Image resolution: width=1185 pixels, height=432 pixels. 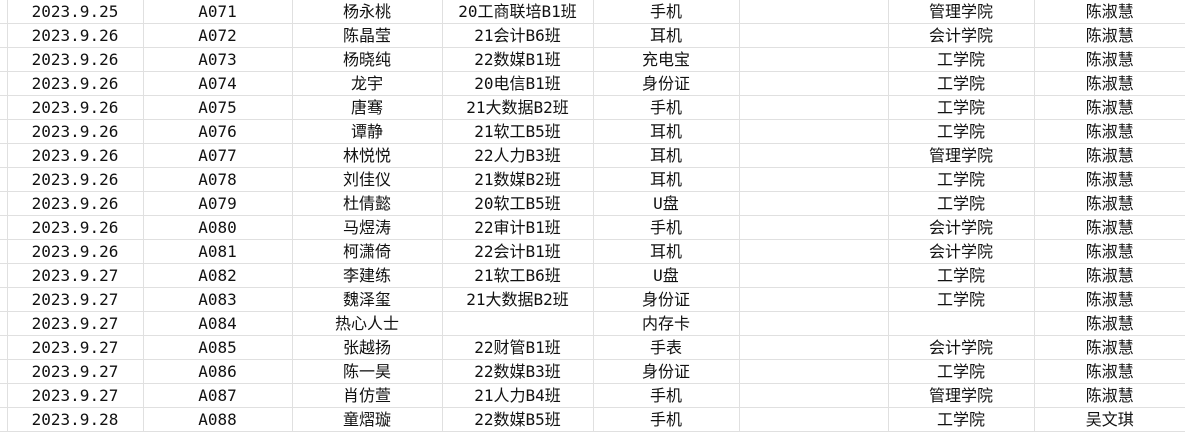 What do you see at coordinates (218, 371) in the screenshot?
I see `cell-id: A086` at bounding box center [218, 371].